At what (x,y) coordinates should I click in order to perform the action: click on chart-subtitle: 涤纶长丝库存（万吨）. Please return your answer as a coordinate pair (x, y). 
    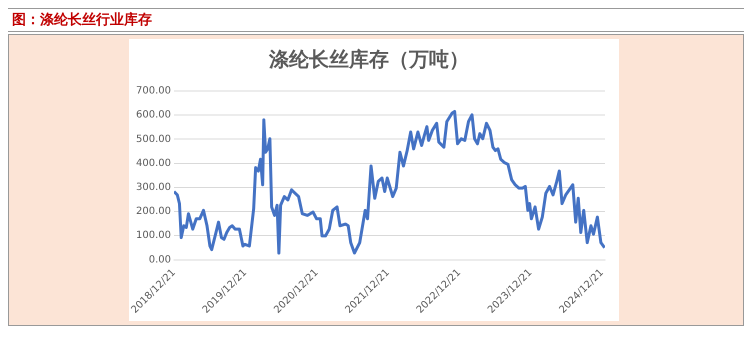
    Looking at the image, I should click on (368, 59).